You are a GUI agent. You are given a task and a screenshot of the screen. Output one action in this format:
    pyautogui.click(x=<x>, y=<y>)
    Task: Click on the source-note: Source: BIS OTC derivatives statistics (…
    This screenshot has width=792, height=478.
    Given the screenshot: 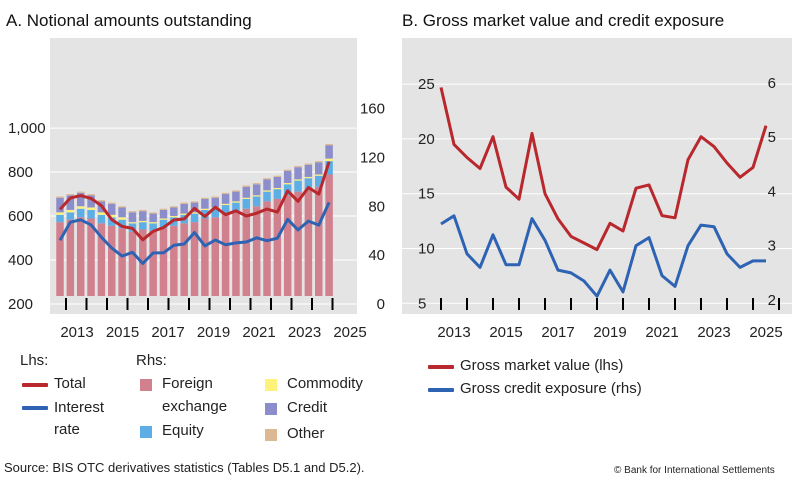 What is the action you would take?
    pyautogui.click(x=184, y=467)
    